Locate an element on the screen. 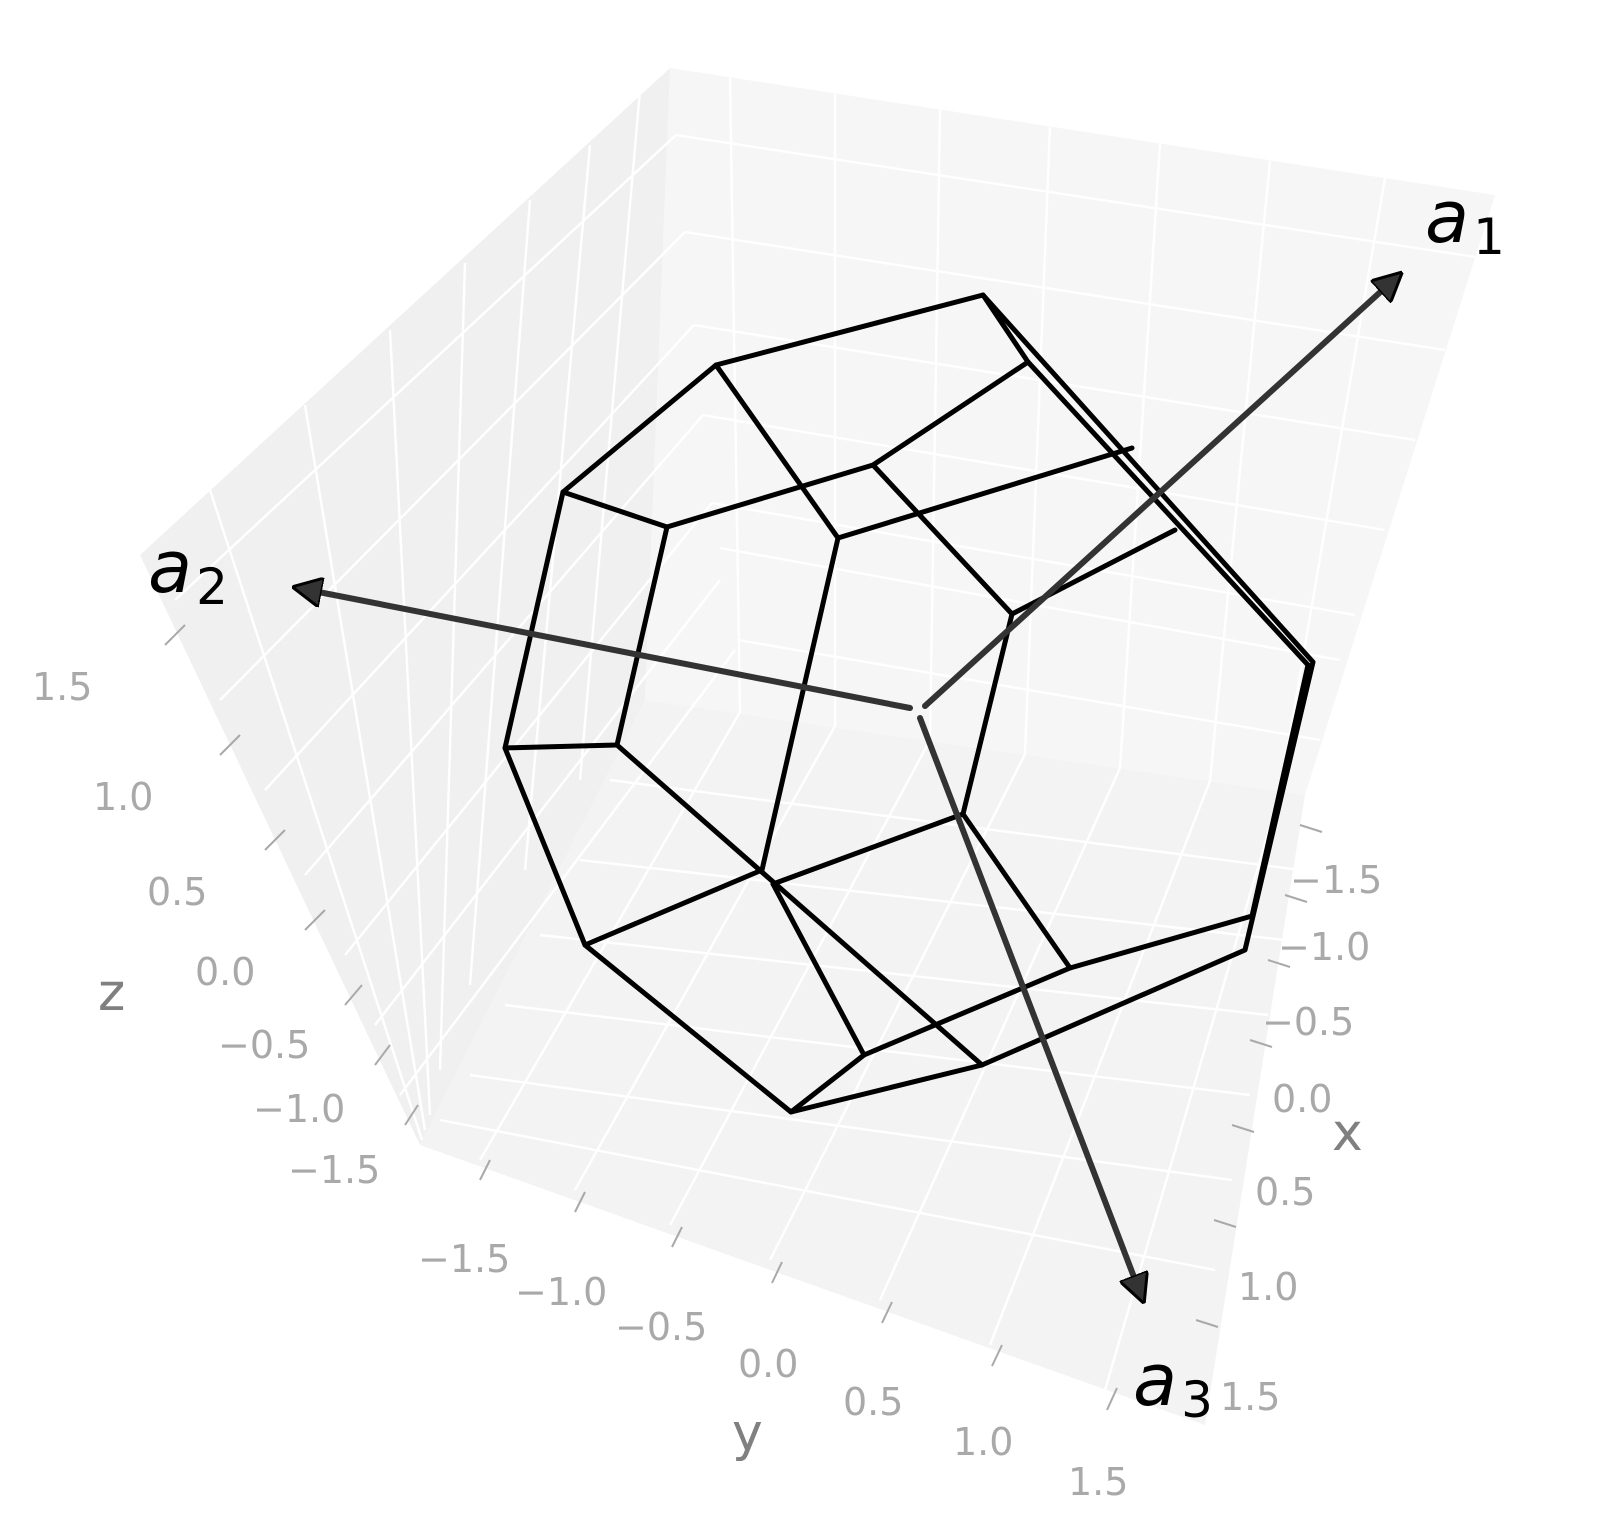 This screenshot has width=1614, height=1522. z-tick-label: 1.5 is located at coordinates (62, 687).